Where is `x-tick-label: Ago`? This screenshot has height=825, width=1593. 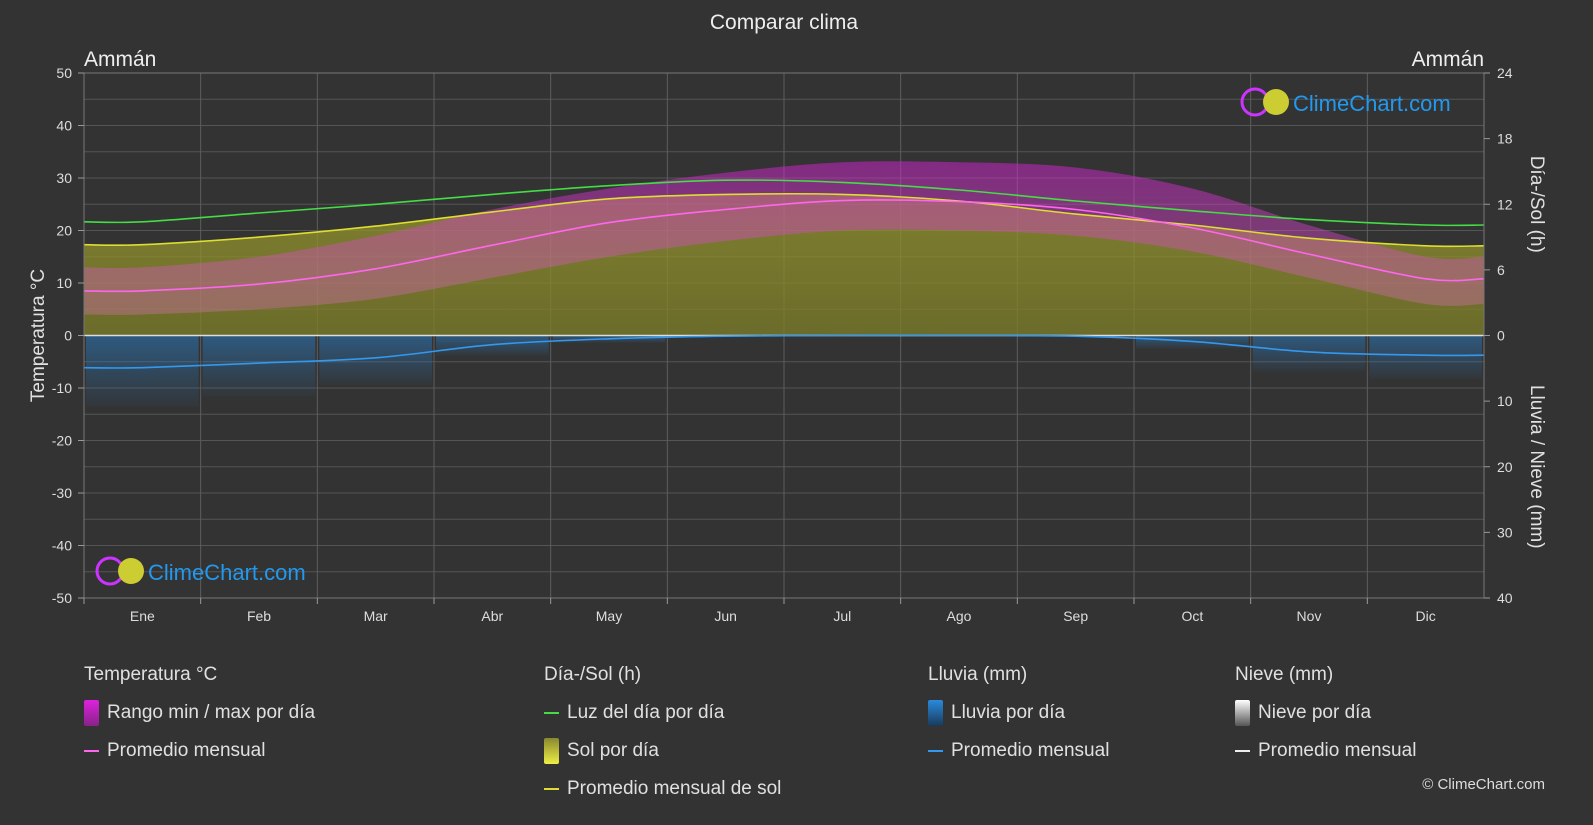
x-tick-label: Ago is located at coordinates (959, 616).